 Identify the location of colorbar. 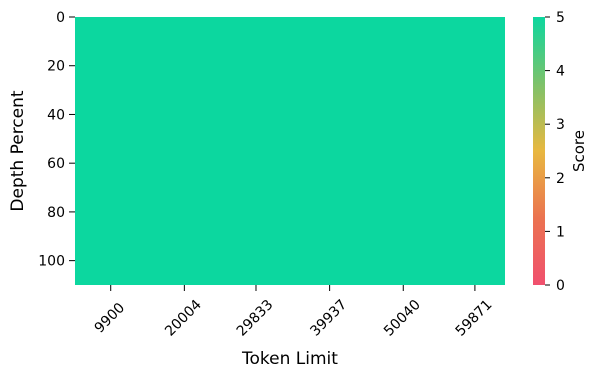
(539, 151).